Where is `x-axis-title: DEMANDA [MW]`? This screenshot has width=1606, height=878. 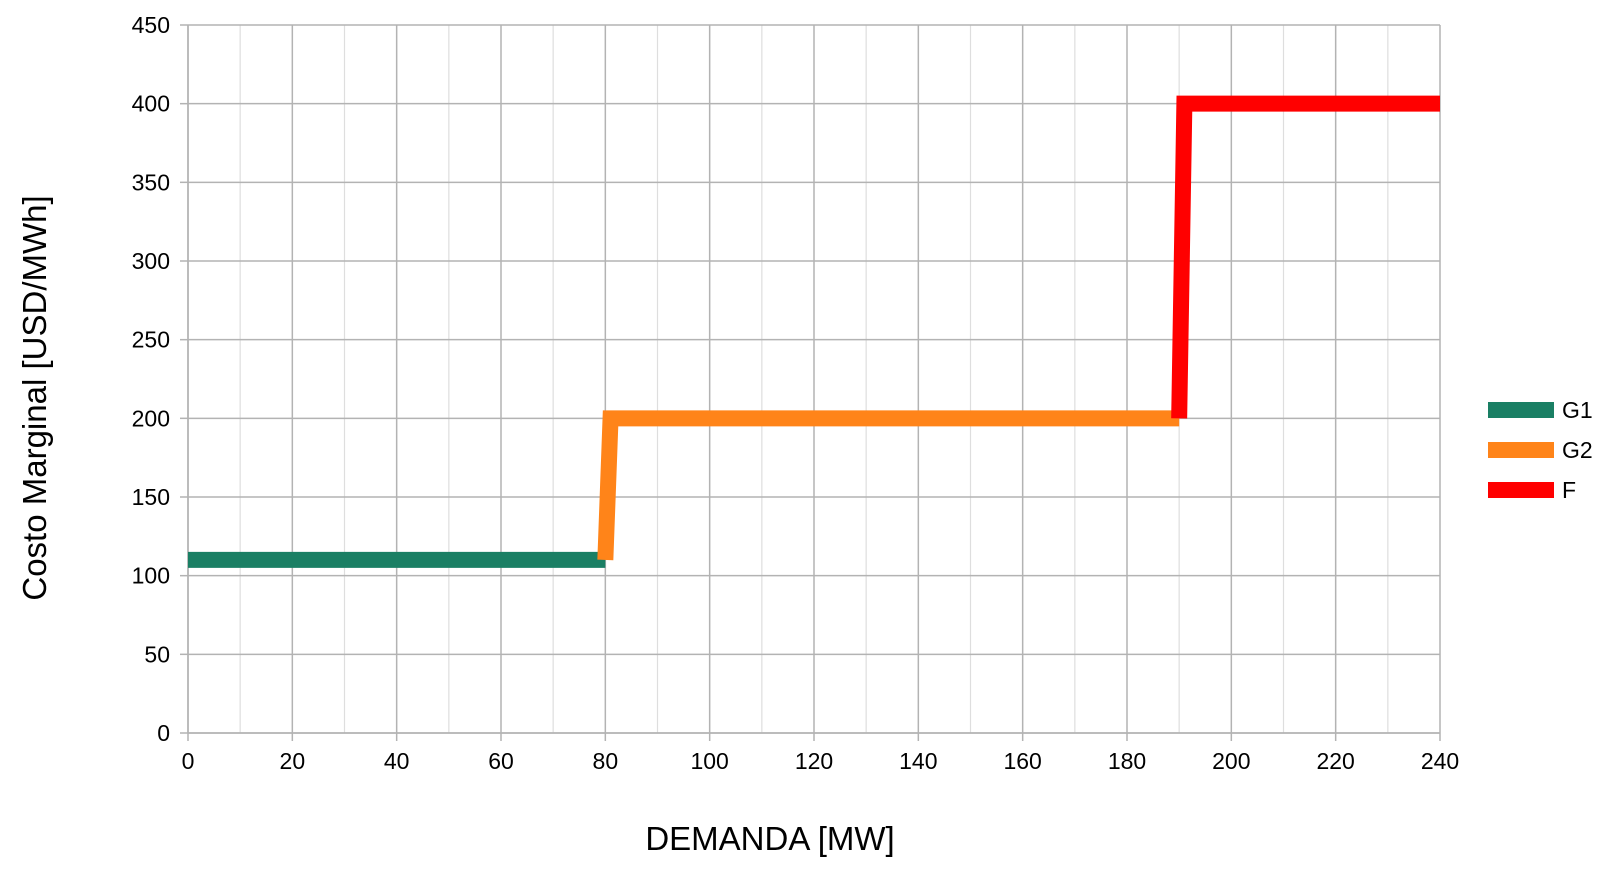 x-axis-title: DEMANDA [MW] is located at coordinates (769, 838).